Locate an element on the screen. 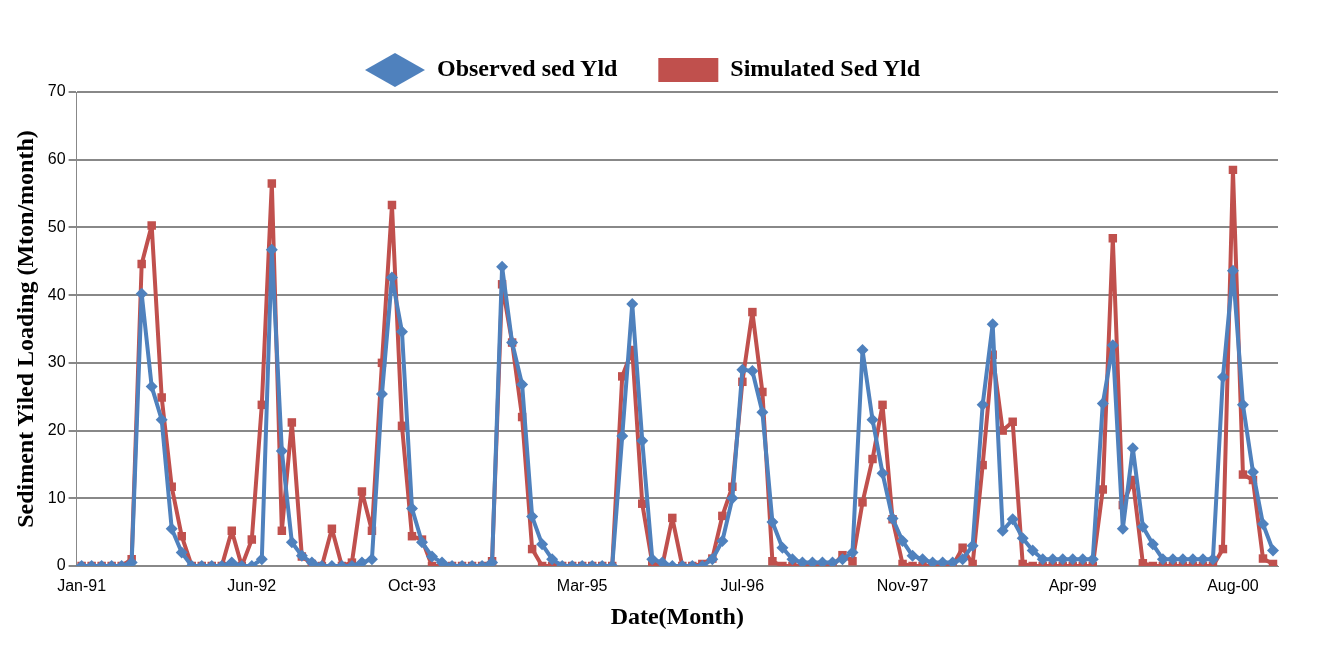 This screenshot has height=647, width=1329. y-tick-label: 50 is located at coordinates (56, 226).